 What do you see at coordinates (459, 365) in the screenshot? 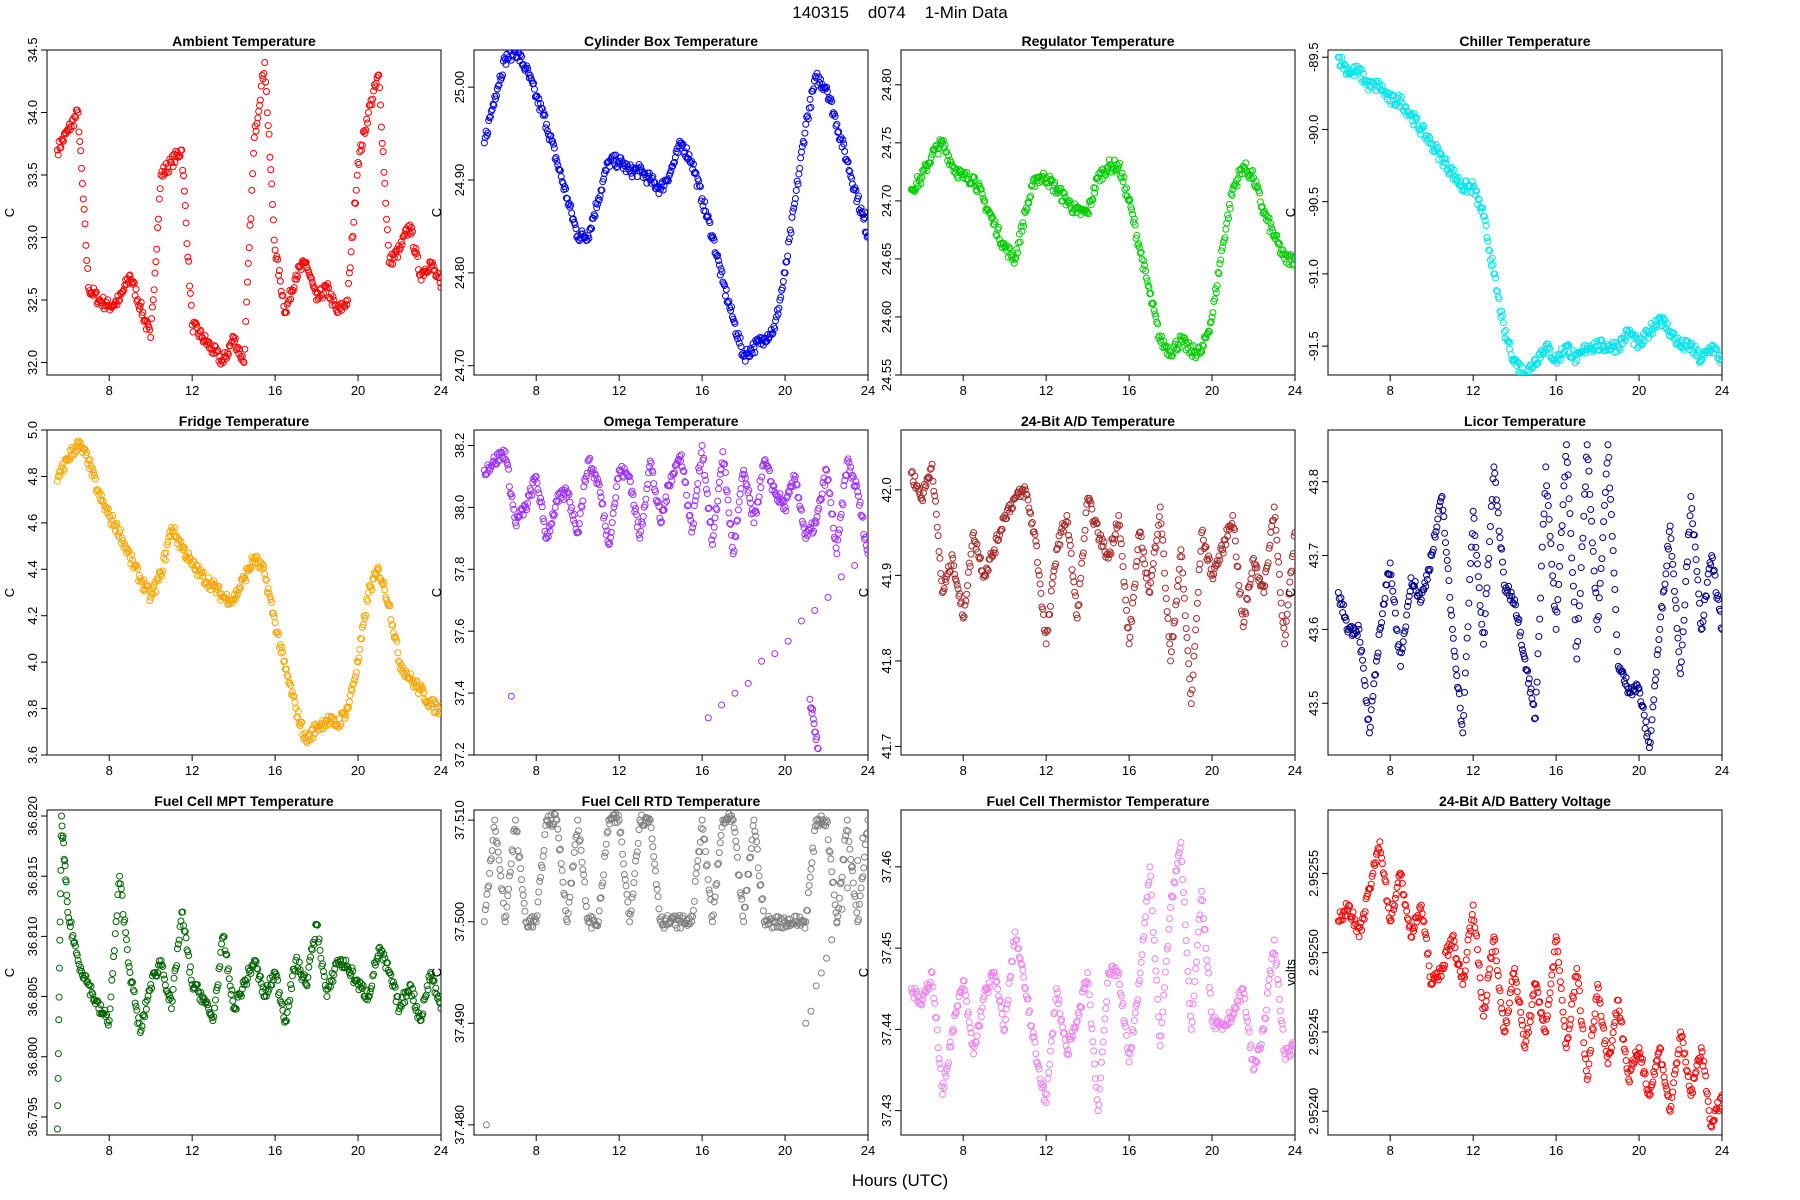
I see `y-tick-label: 24.70` at bounding box center [459, 365].